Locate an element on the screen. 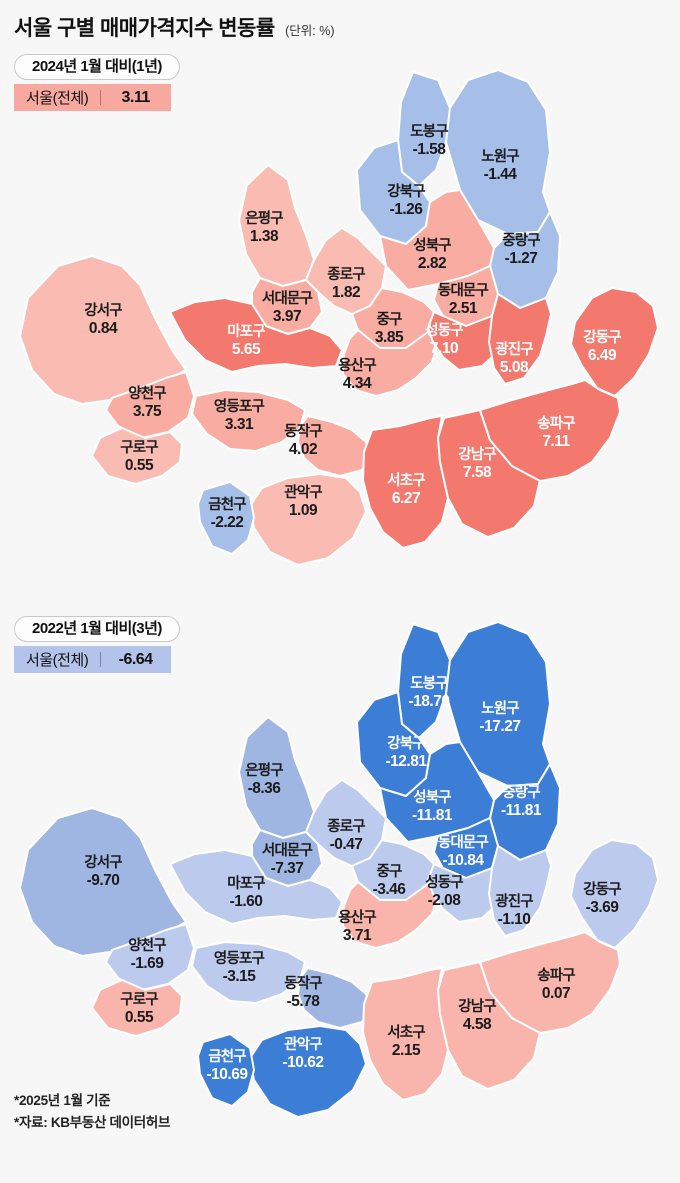 The image size is (680, 1183). district-value-yangcheon: -1.69 is located at coordinates (148, 963).